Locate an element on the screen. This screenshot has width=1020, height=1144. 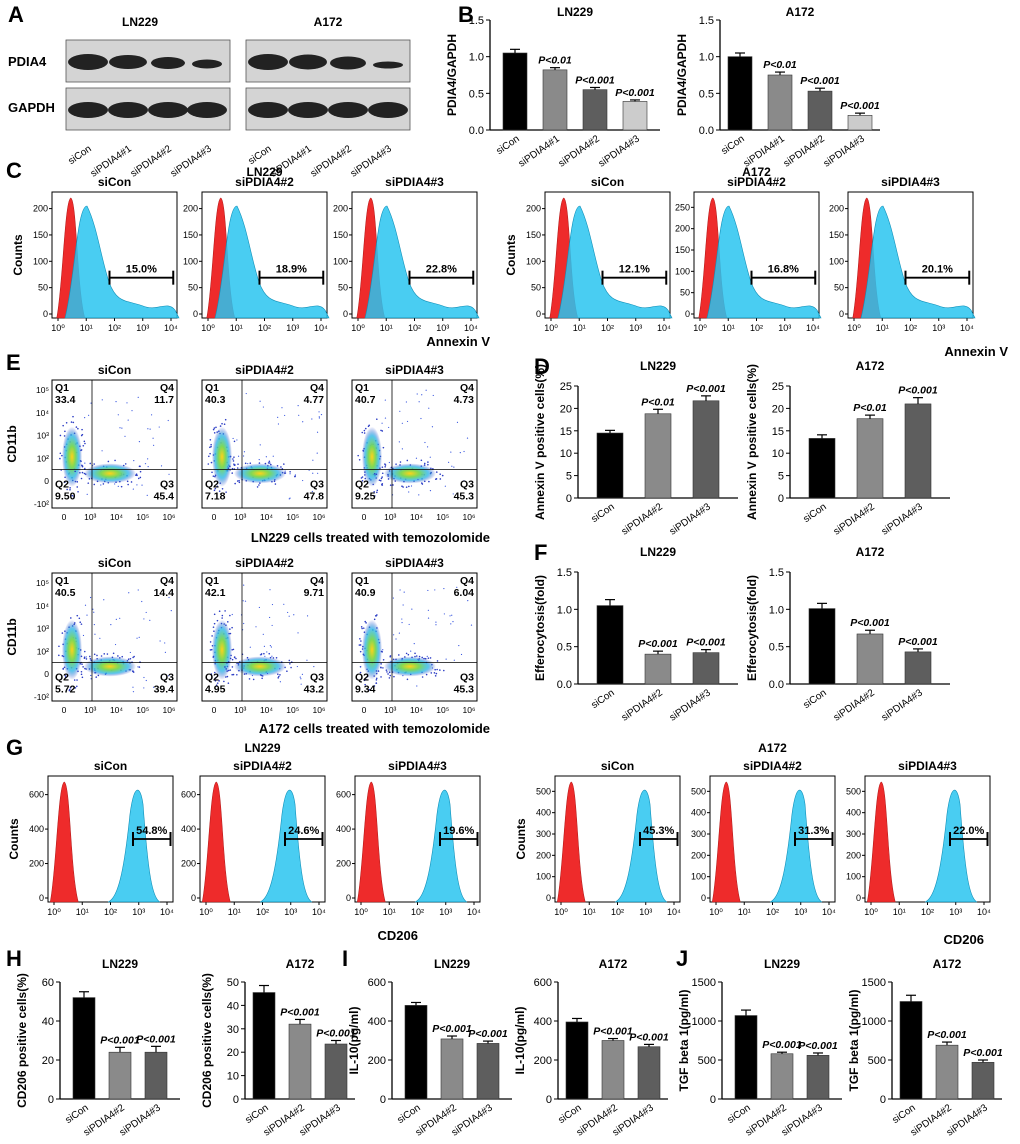
category-label: siPDIA4#2 is located at coordinates (579, 151).